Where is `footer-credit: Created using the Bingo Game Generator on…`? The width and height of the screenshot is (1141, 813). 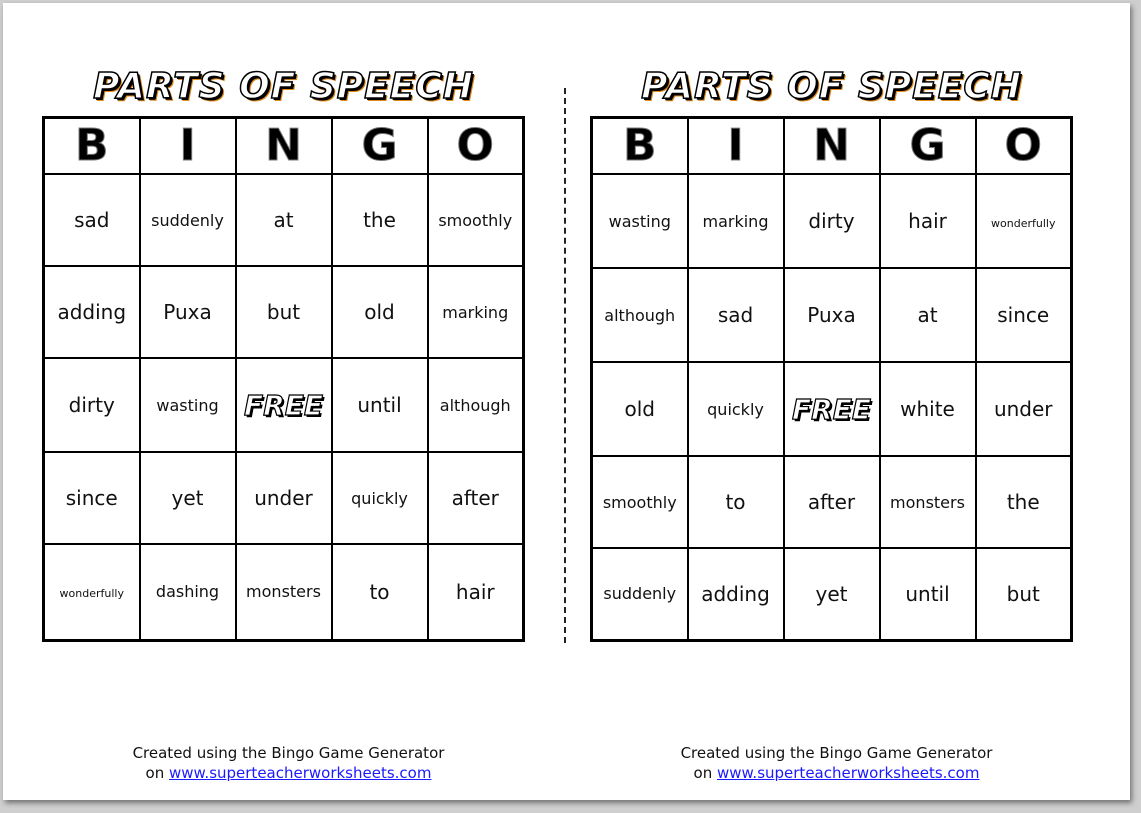
footer-credit: Created using the Bingo Game Generator on… is located at coordinates (836, 763).